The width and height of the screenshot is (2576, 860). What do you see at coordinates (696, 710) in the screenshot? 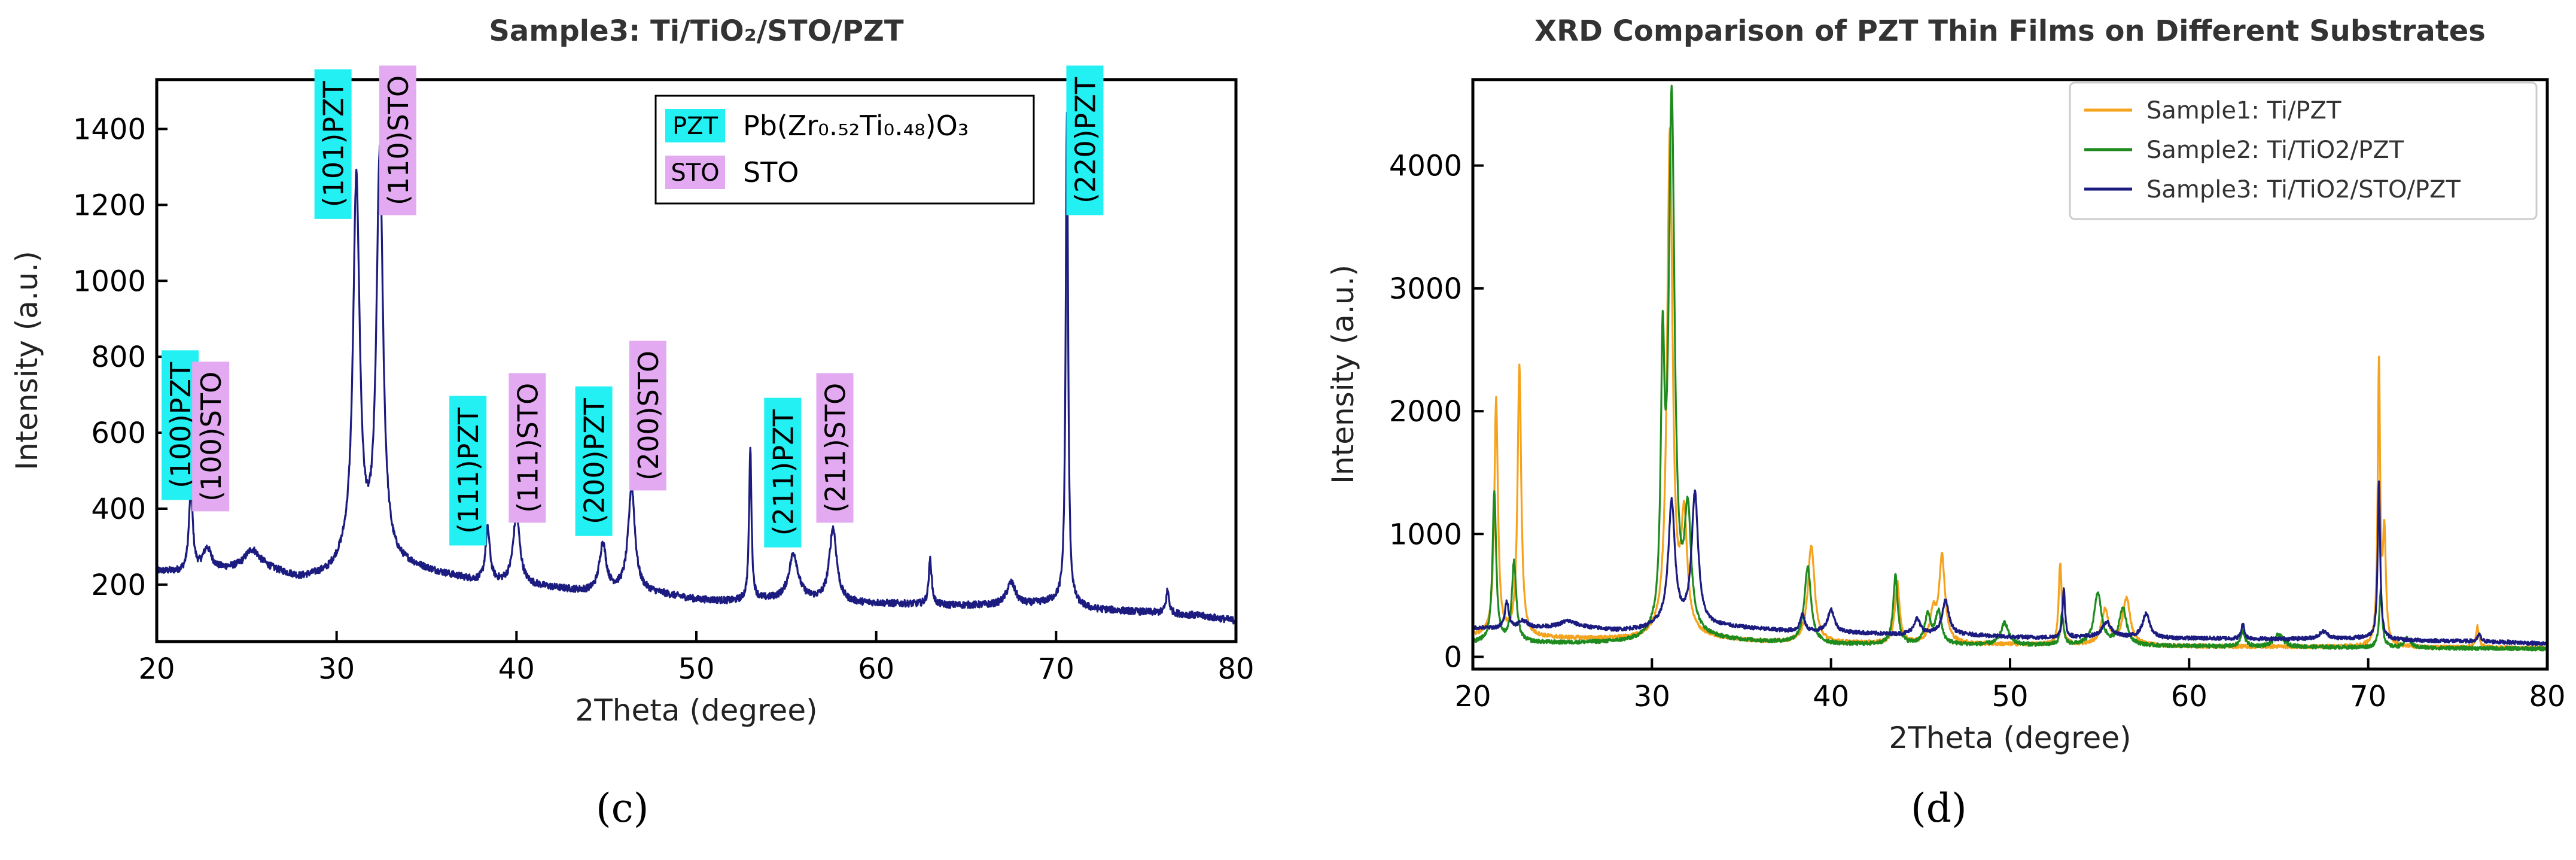
I see `x-axis-label-c: 2Theta (degree)` at bounding box center [696, 710].